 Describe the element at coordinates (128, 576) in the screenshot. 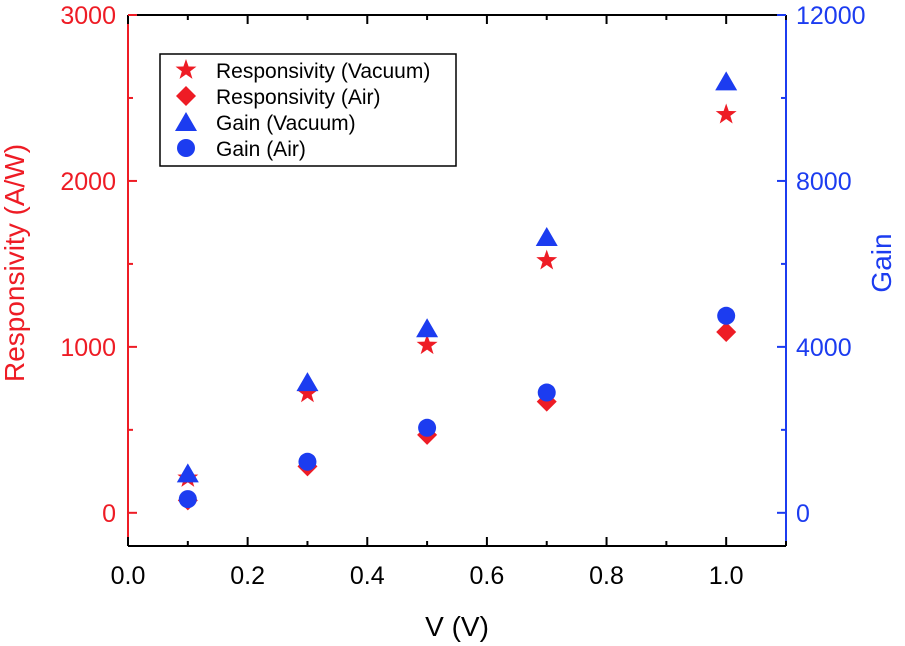

I see `x-tick-label: 0.0` at that location.